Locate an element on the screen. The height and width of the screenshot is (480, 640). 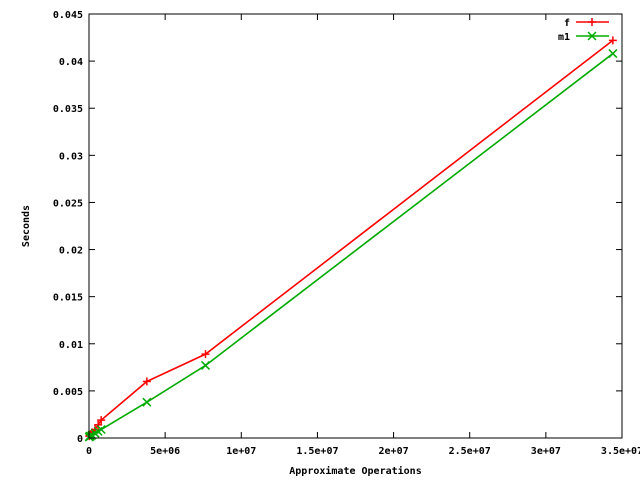
legend-label: f is located at coordinates (567, 23).